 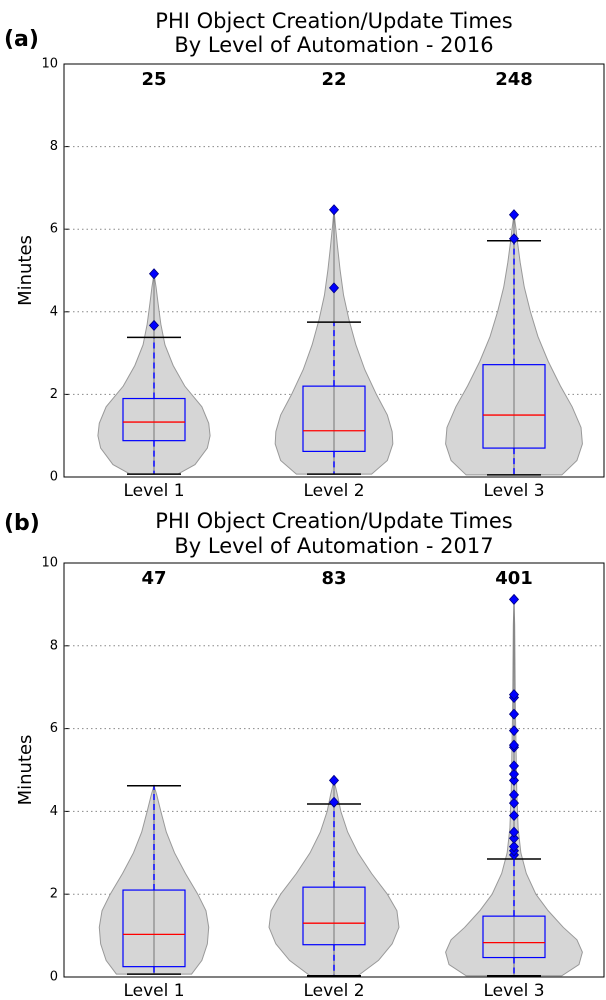 What do you see at coordinates (514, 79) in the screenshot?
I see `count-label: 248` at bounding box center [514, 79].